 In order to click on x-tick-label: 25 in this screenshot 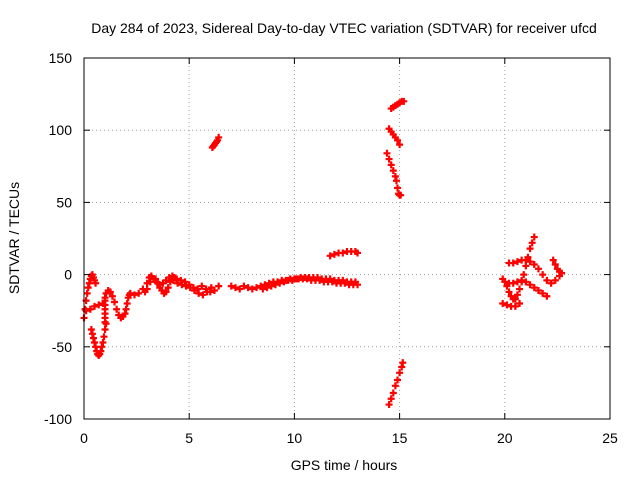, I will do `click(610, 438)`.